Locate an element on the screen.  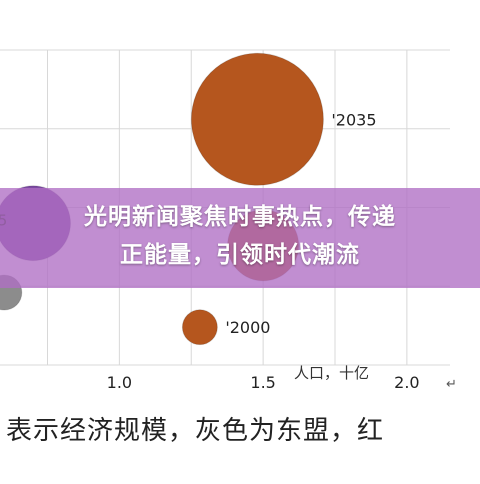
x-axis-label: 人口，十亿 is located at coordinates (331, 373).